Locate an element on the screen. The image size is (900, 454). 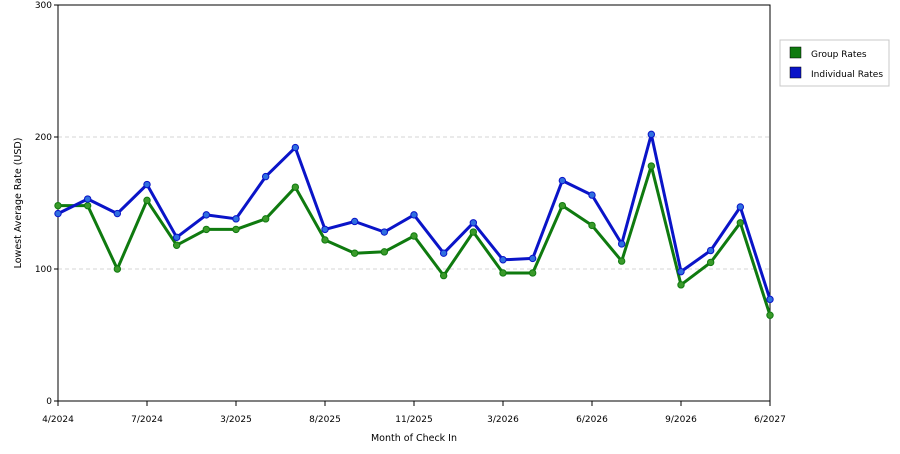
y-tick-label: 200 is located at coordinates (43, 138).